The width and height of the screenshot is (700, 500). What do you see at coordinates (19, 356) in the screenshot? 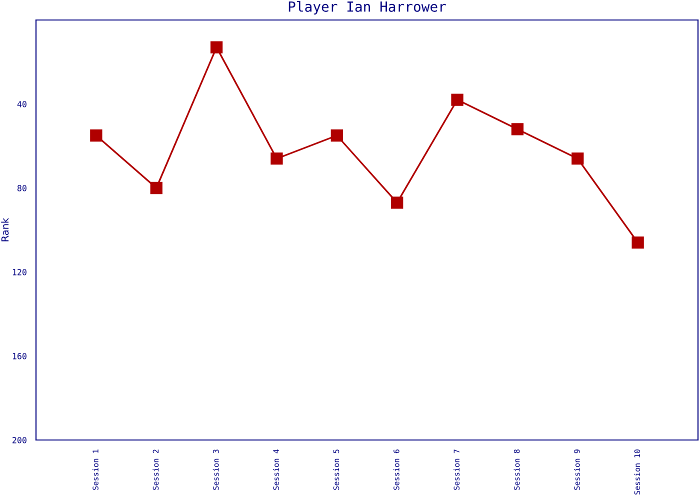
I see `y-tick-label: 160` at bounding box center [19, 356].